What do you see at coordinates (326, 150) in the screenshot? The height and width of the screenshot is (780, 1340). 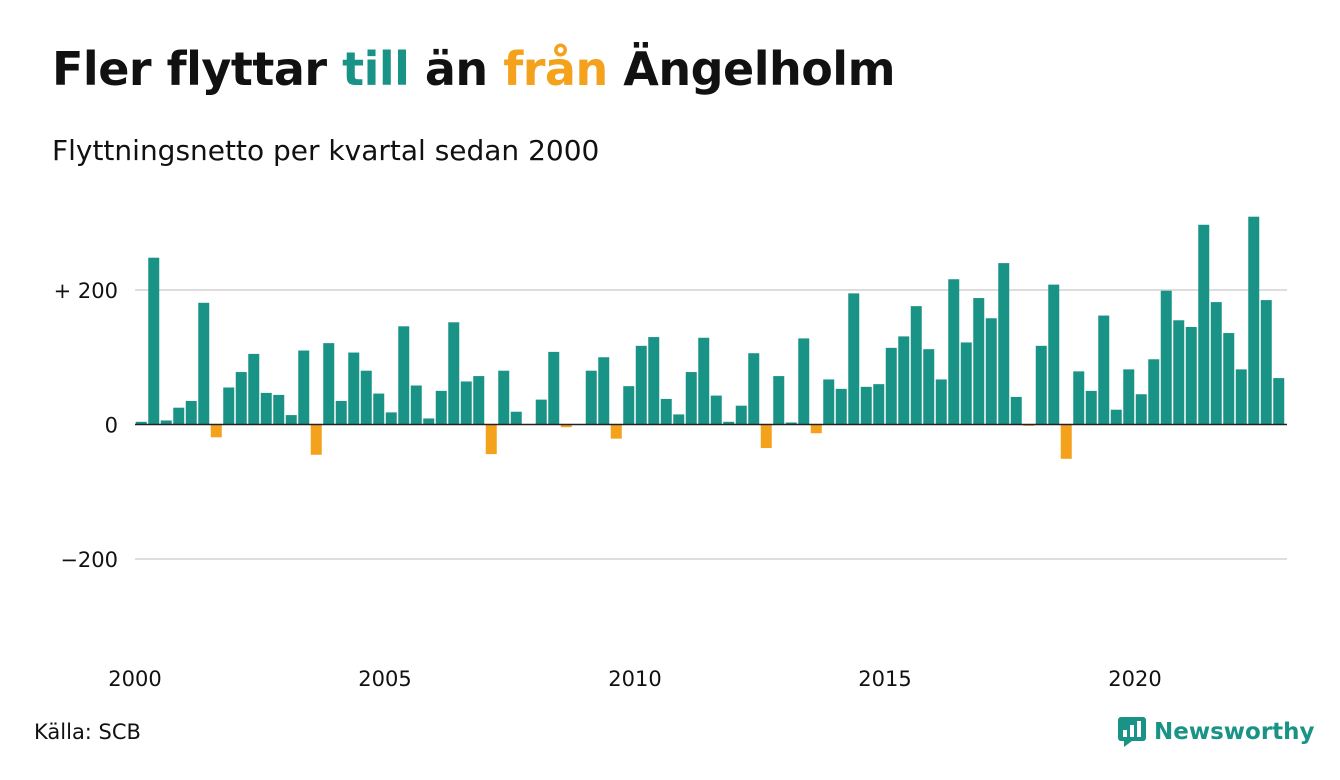 I see `chart-subtitle: Flyttningsnetto per kvartal sedan 2000` at bounding box center [326, 150].